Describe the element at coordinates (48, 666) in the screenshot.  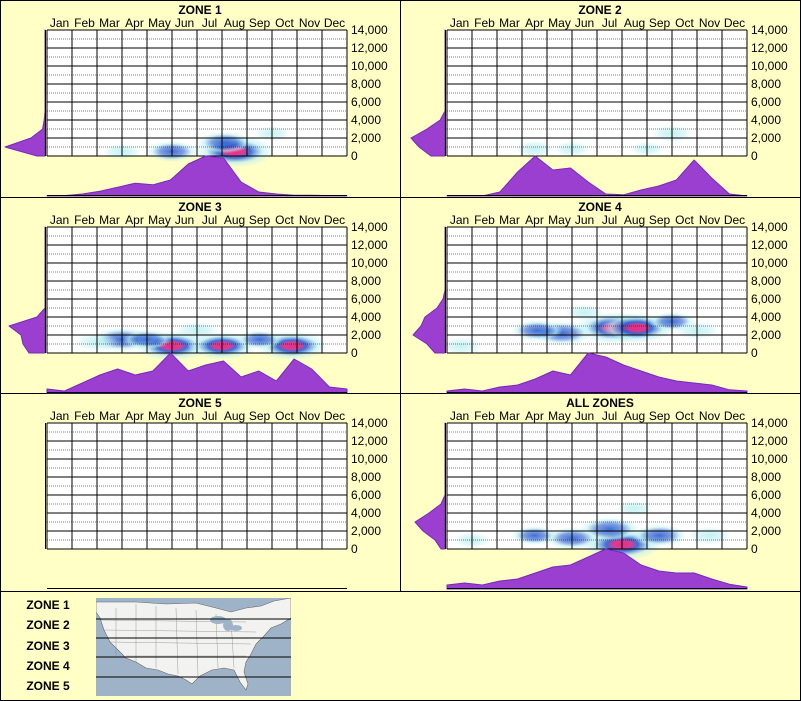
I see `legend-zone-4: ZONE 4` at that location.